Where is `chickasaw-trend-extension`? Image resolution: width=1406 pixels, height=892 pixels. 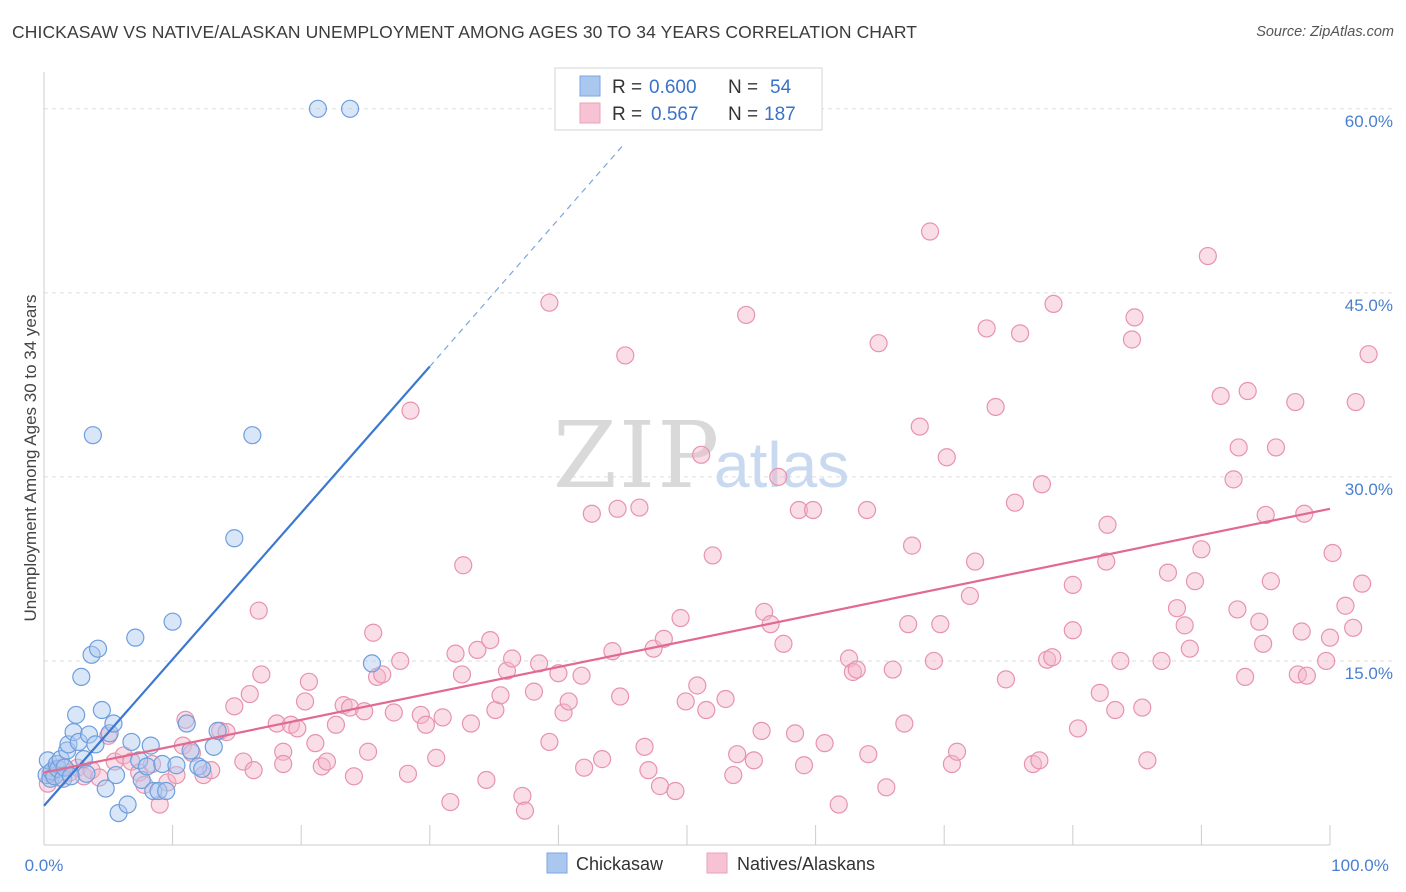 chickasaw-trend-extension is located at coordinates (526, 256).